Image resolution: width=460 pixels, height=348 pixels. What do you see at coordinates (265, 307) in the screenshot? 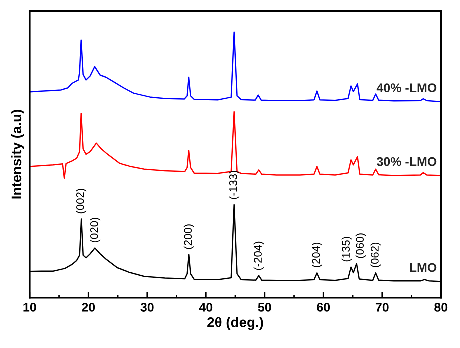
I see `x-tick-label: 50` at bounding box center [265, 307].